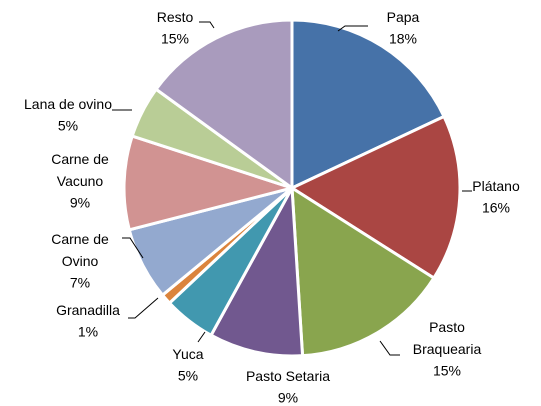 This screenshot has height=406, width=541. I want to click on slice-value-label: 18%, so click(403, 39).